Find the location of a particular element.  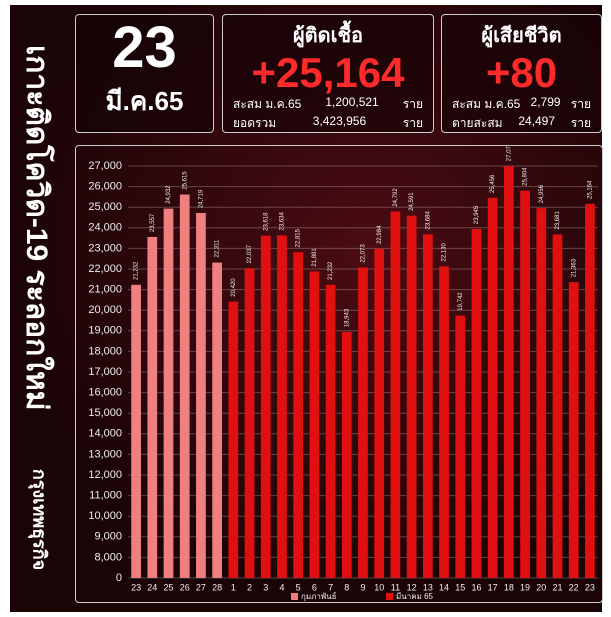

x-tick-label: 28 is located at coordinates (217, 587).